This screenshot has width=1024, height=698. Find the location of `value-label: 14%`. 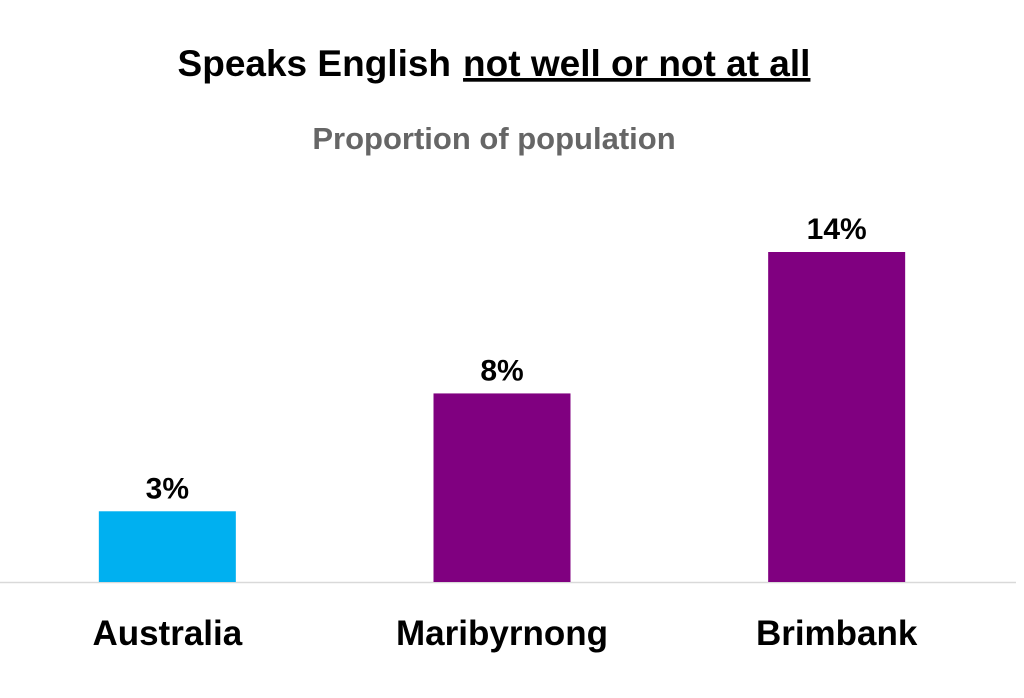

value-label: 14% is located at coordinates (837, 229).